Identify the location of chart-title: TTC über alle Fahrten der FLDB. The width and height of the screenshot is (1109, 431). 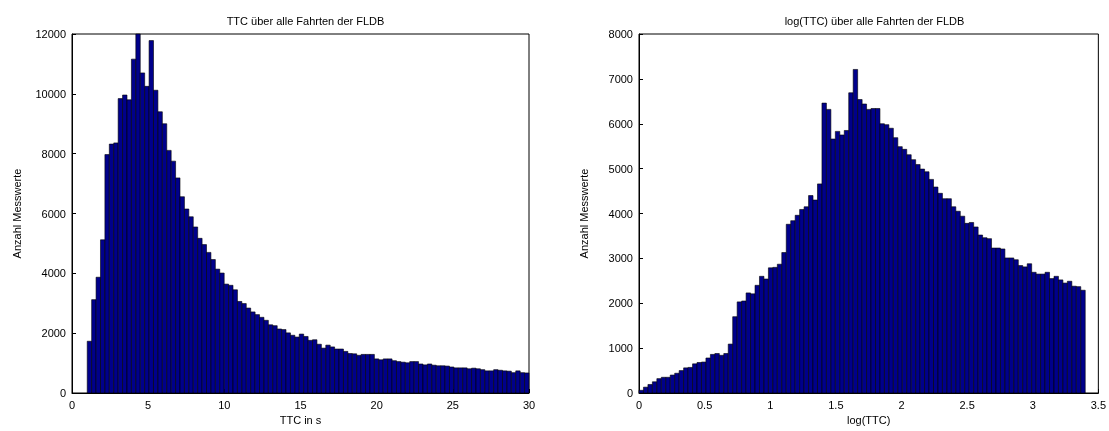
(305, 20).